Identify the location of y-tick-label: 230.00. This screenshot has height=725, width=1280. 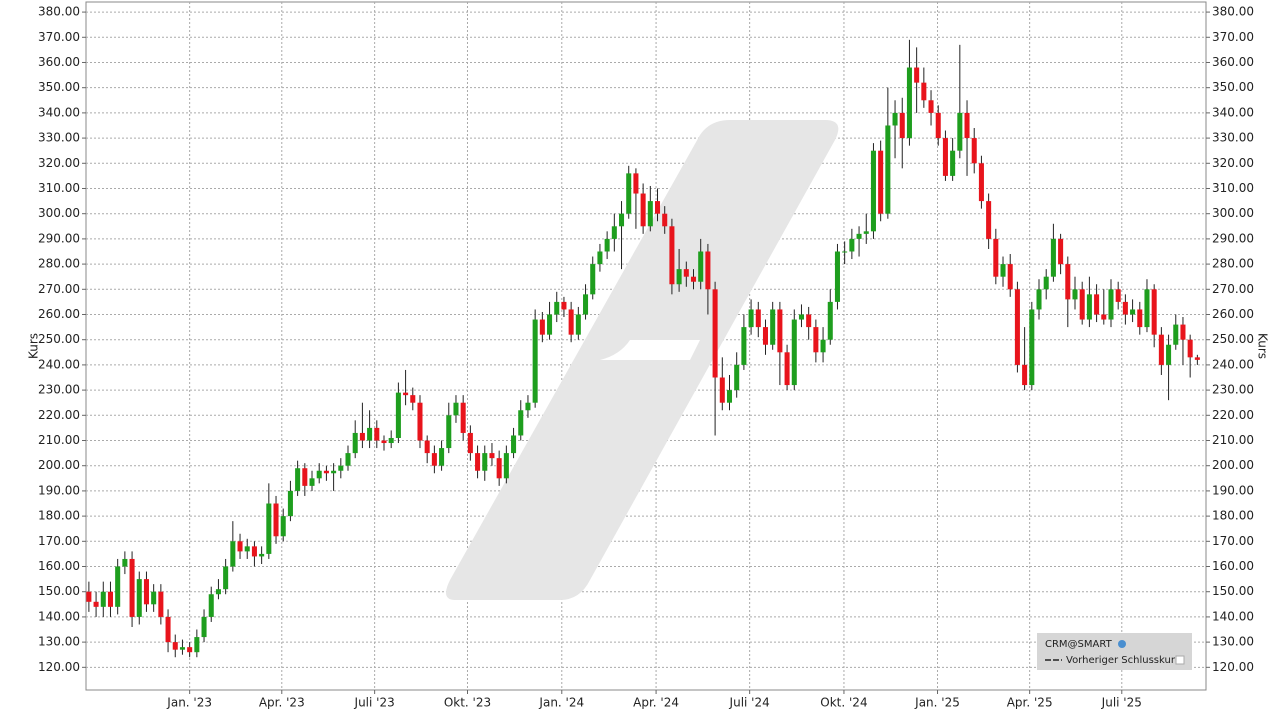
(59, 390).